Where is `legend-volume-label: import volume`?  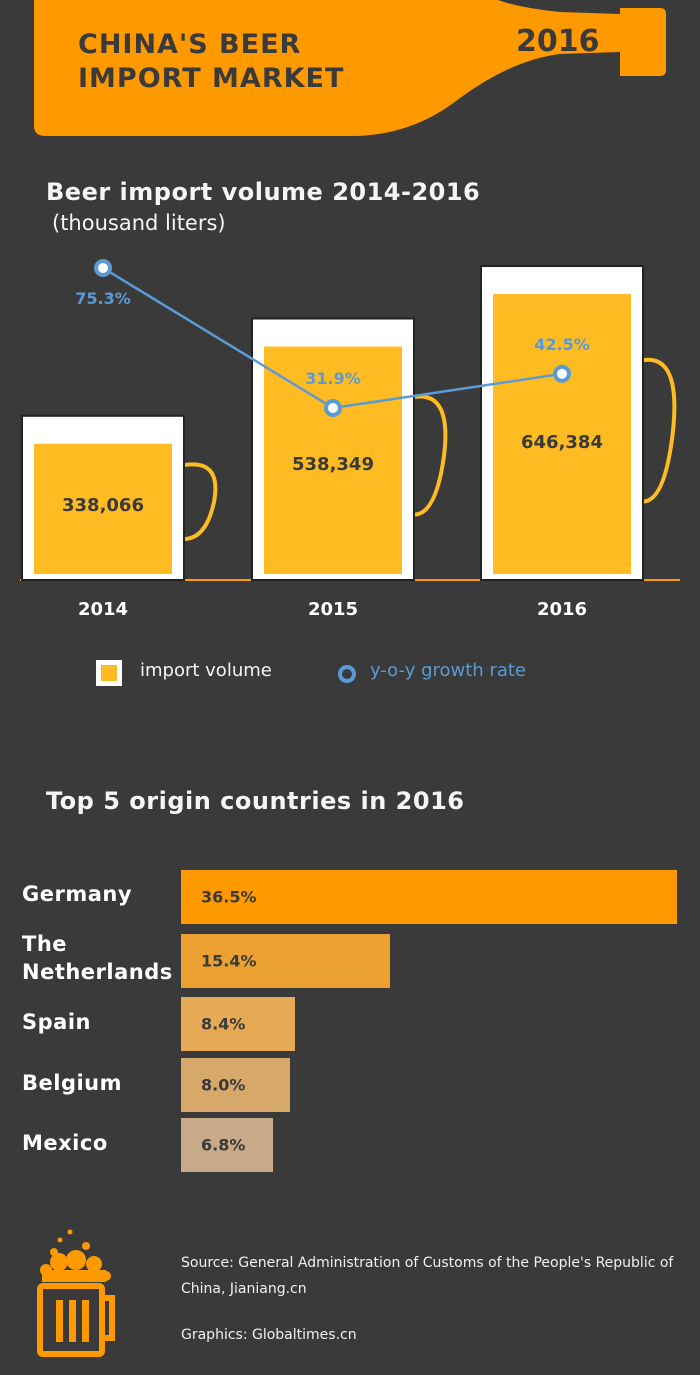
legend-volume-label: import volume is located at coordinates (206, 670).